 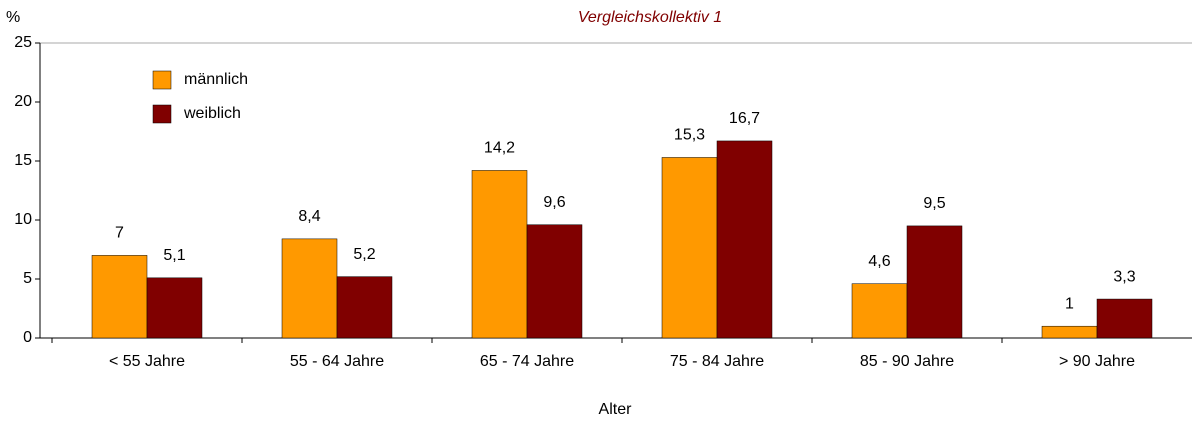 I want to click on x-tick-label: 85 - 90 Jahre, so click(x=907, y=361).